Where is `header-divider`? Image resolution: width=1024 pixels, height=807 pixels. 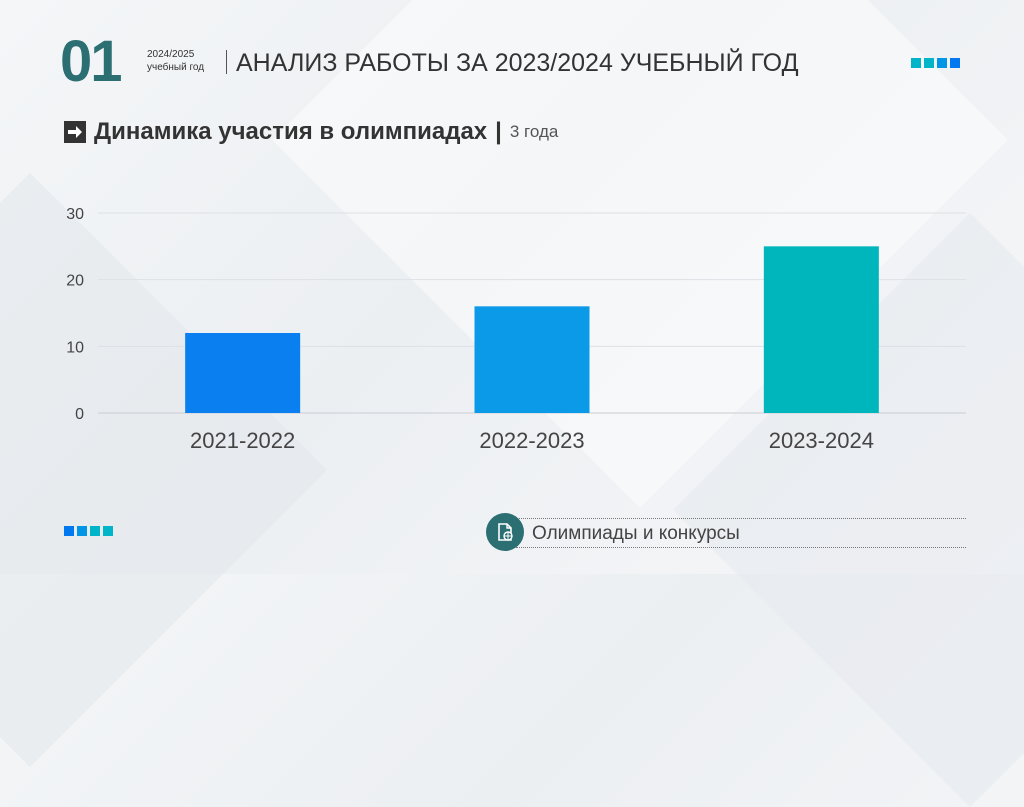 header-divider is located at coordinates (226, 62).